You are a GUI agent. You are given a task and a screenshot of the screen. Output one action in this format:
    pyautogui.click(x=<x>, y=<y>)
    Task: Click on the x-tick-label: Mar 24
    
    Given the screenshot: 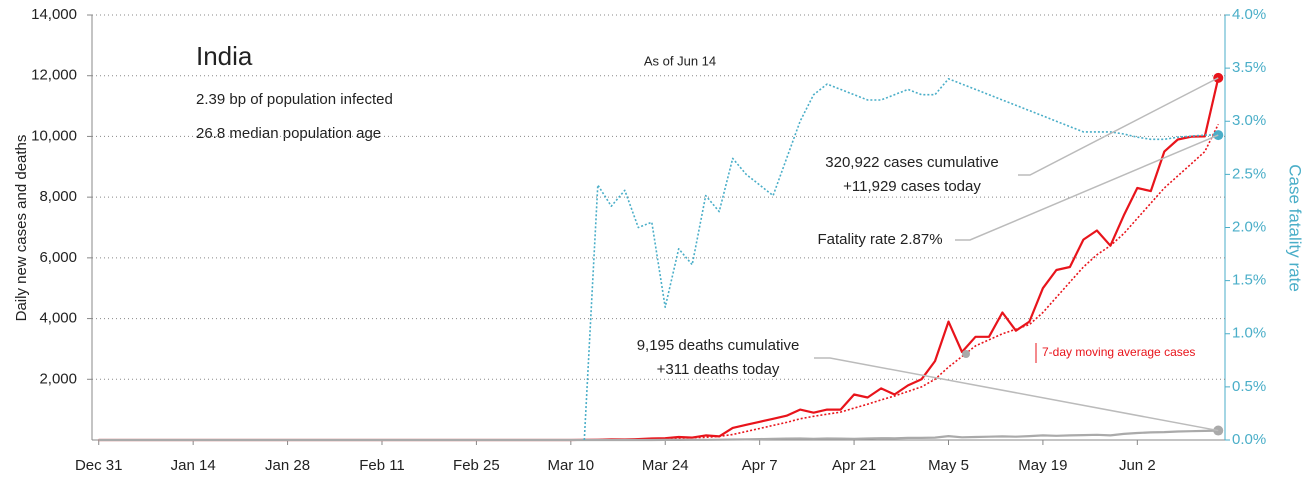 What is the action you would take?
    pyautogui.click(x=665, y=465)
    